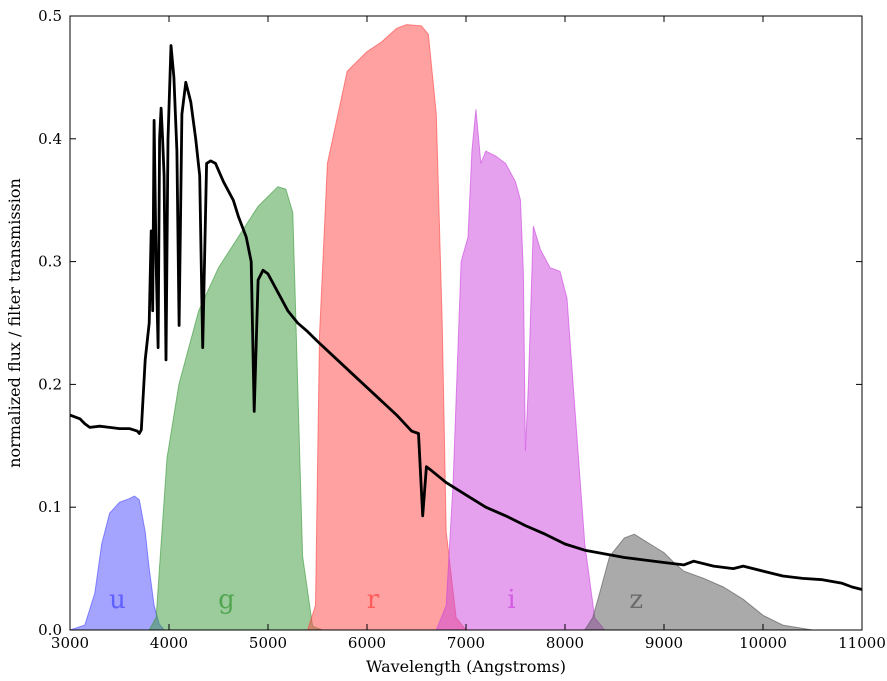 This screenshot has width=887, height=681. I want to click on filter-label-u: u, so click(117, 600).